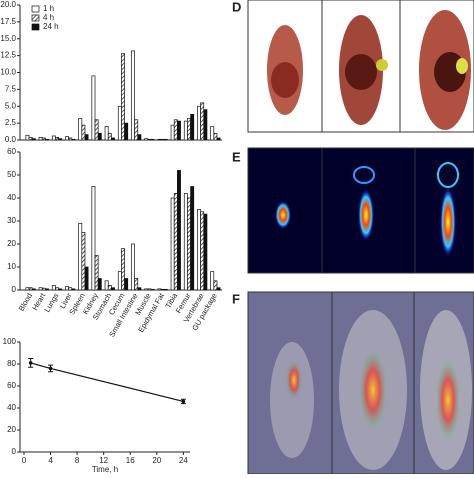 This screenshot has height=479, width=474. Describe the element at coordinates (236, 7) in the screenshot. I see `panel-label: D` at that location.